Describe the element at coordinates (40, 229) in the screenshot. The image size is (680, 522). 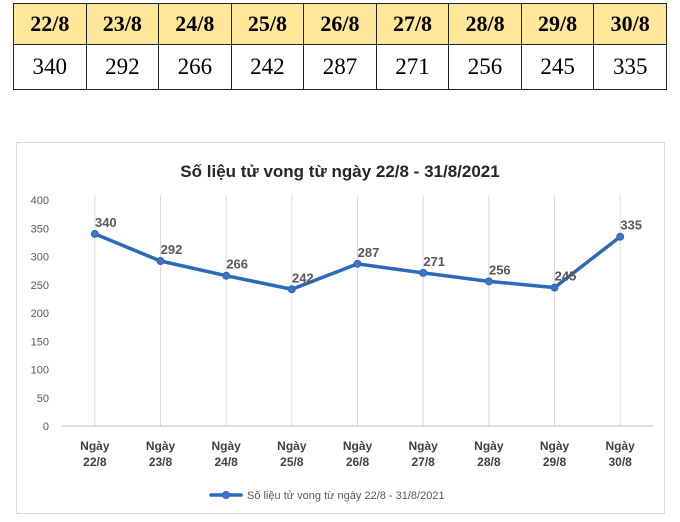
I see `y-tick-label: 350` at that location.